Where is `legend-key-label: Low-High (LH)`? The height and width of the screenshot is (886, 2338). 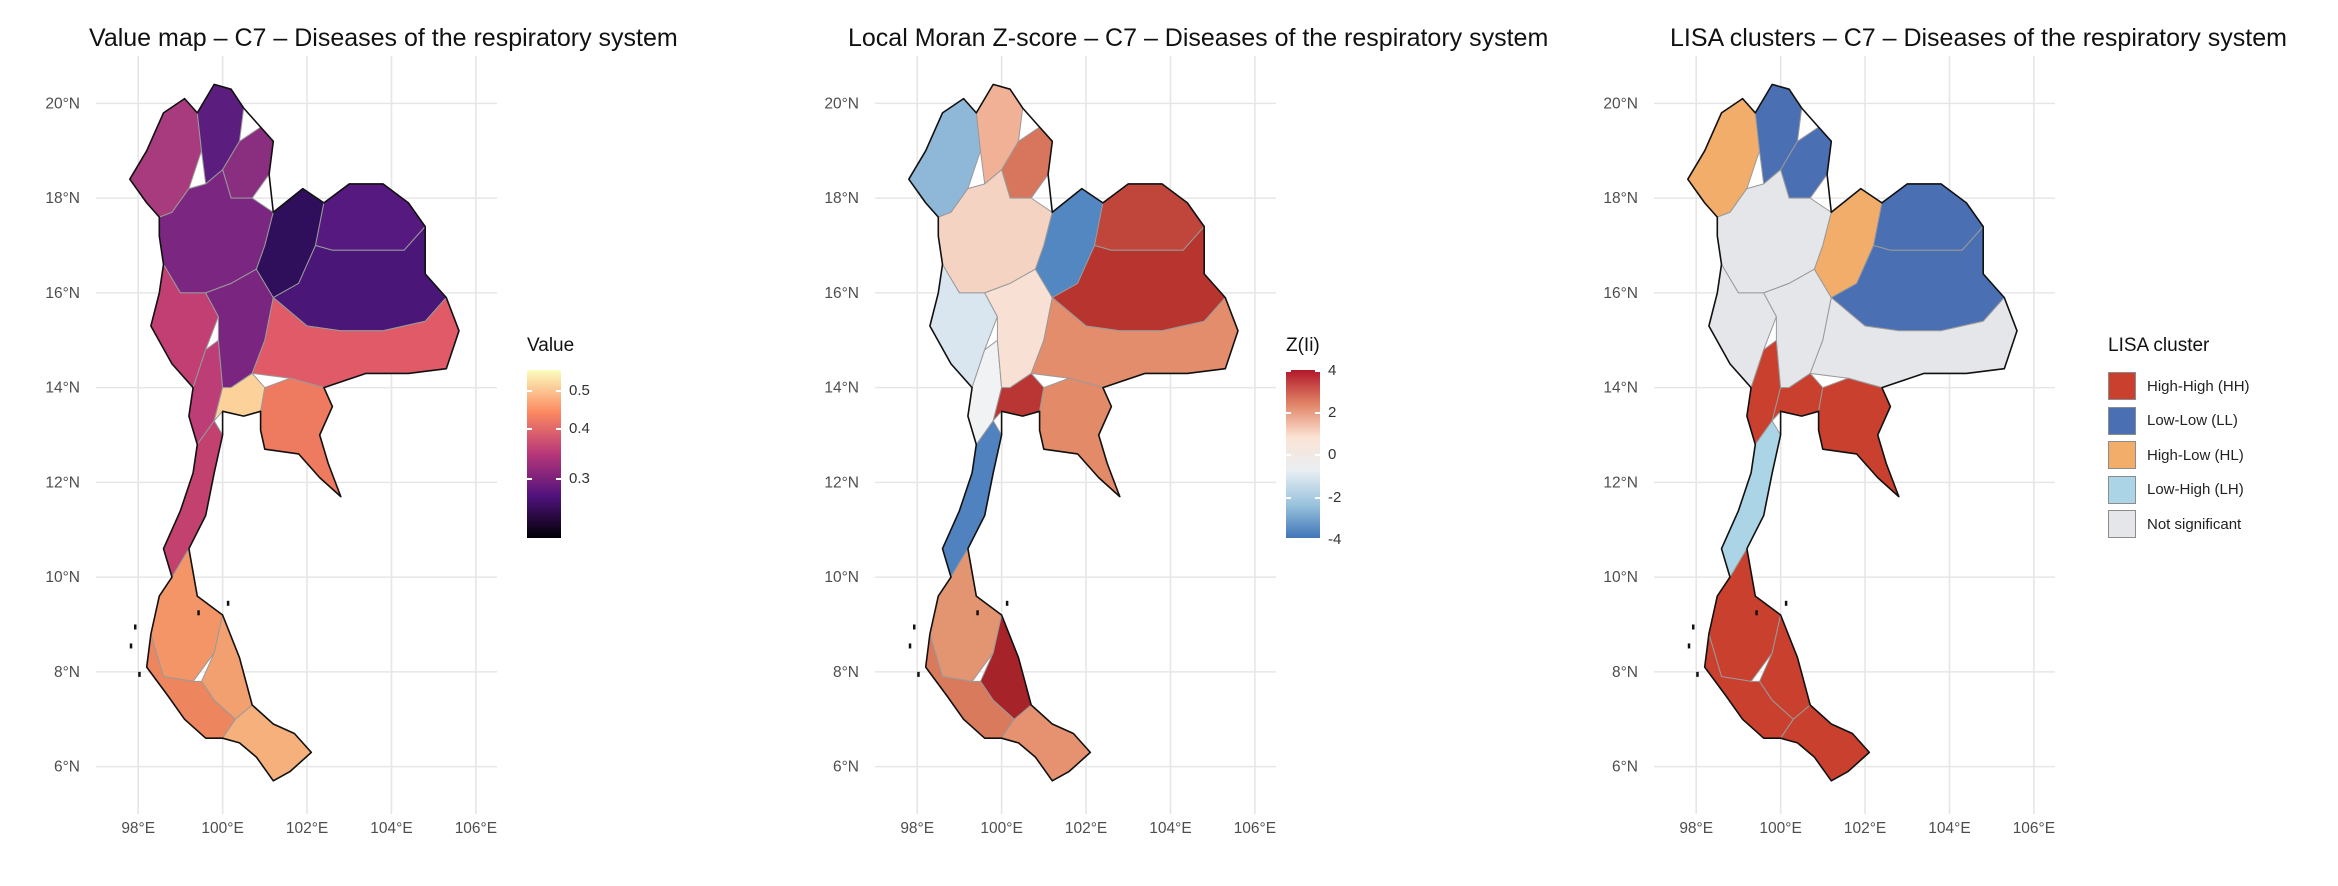
legend-key-label: Low-High (LH) is located at coordinates (2195, 490).